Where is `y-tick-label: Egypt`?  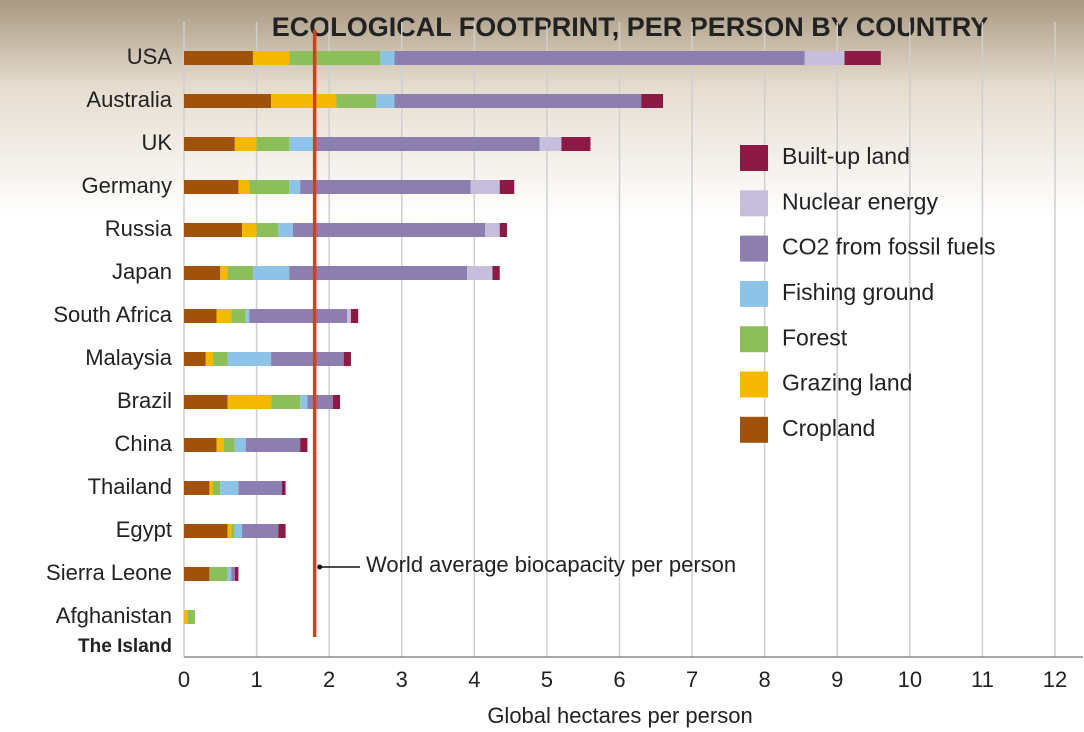 y-tick-label: Egypt is located at coordinates (144, 529).